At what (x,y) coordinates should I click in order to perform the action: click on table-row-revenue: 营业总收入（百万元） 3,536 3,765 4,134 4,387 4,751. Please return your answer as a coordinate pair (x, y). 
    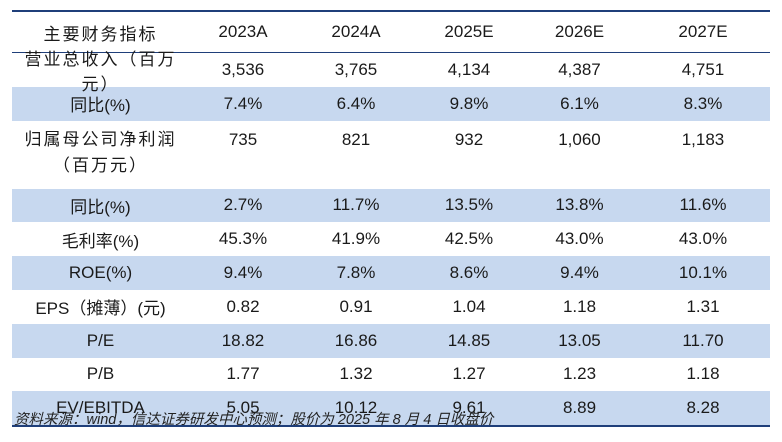
    Looking at the image, I should click on (391, 72).